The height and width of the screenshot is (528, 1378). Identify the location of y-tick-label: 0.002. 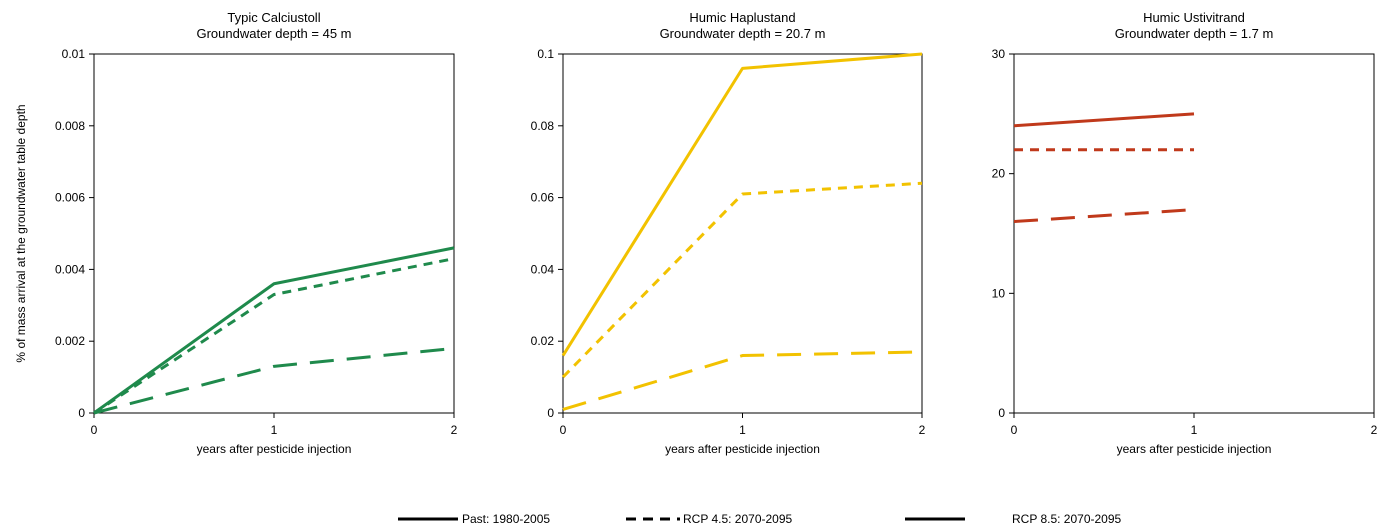
(70, 341).